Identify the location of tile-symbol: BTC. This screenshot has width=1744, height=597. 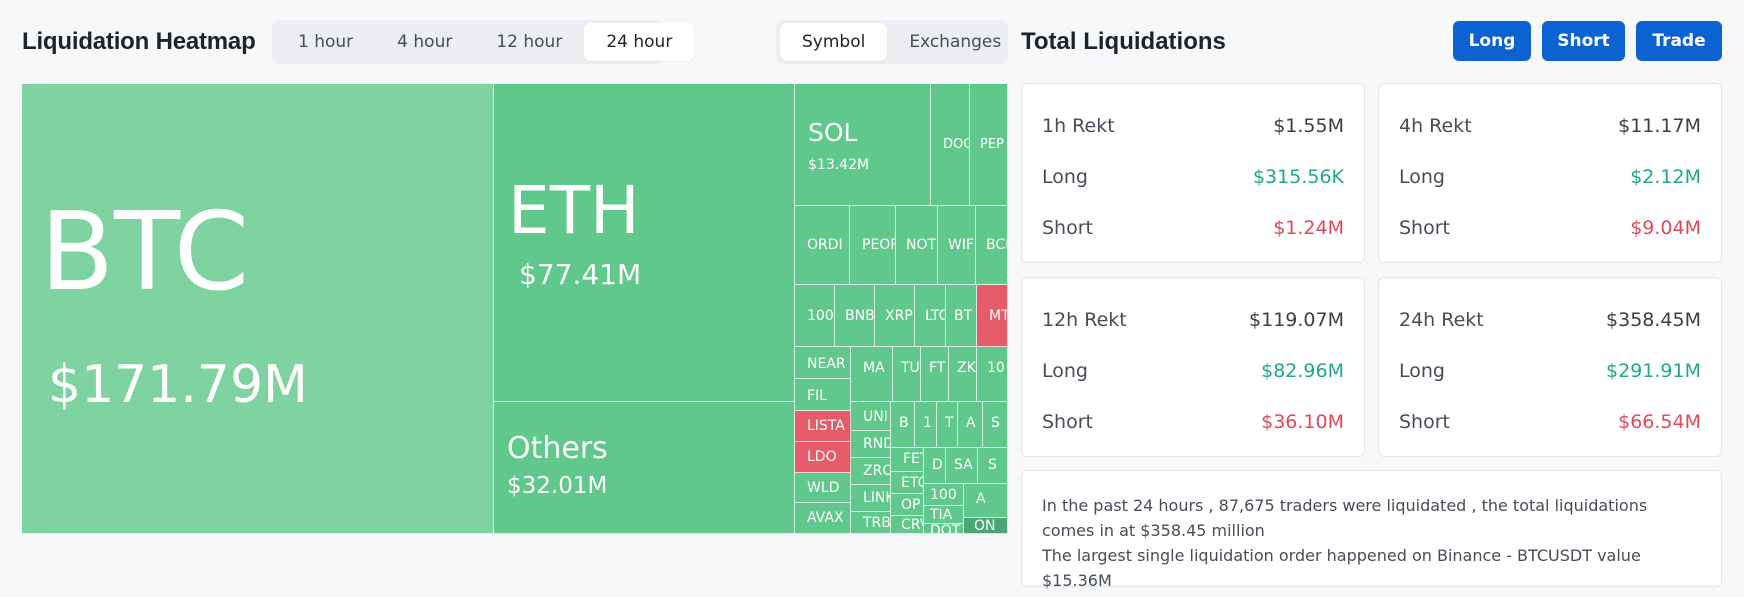
(145, 252).